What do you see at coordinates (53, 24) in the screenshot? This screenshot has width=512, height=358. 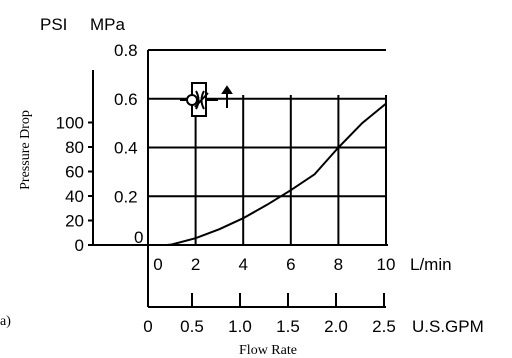 I see `psi-unit-label: PSI` at bounding box center [53, 24].